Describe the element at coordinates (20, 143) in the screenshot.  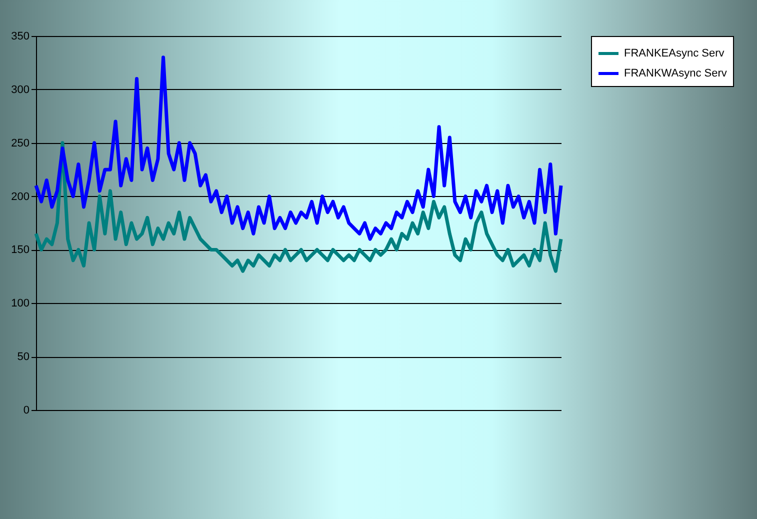
I see `y-tick-label: 250` at that location.